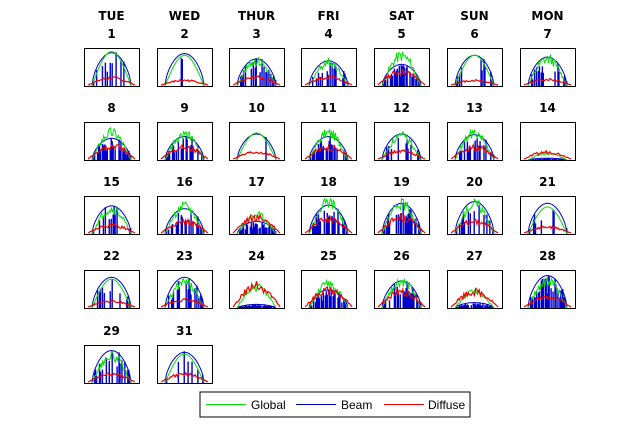 Image resolution: width=636 pixels, height=430 pixels. What do you see at coordinates (446, 405) in the screenshot?
I see `legend-label-diffuse: Diffuse` at bounding box center [446, 405].